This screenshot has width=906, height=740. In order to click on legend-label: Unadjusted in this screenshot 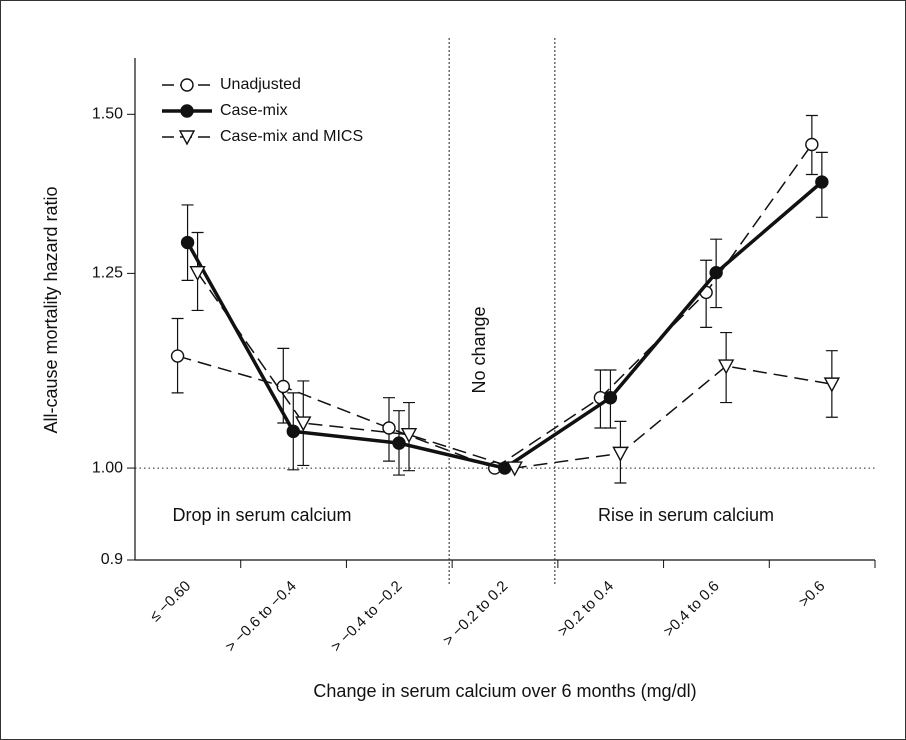, I will do `click(260, 84)`.